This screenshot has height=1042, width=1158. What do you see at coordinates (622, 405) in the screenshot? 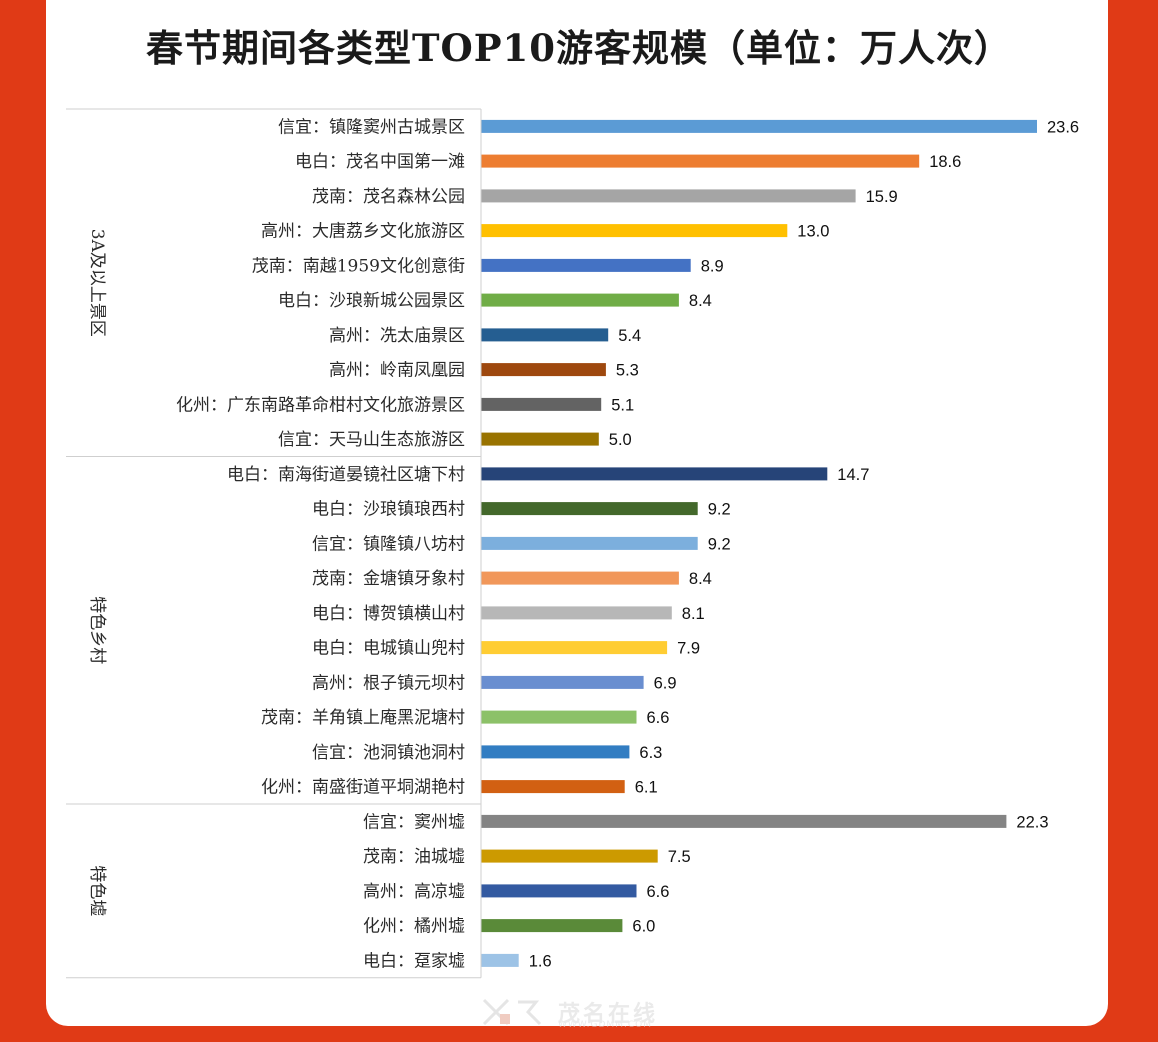
I see `data-label: 5.1` at bounding box center [622, 405].